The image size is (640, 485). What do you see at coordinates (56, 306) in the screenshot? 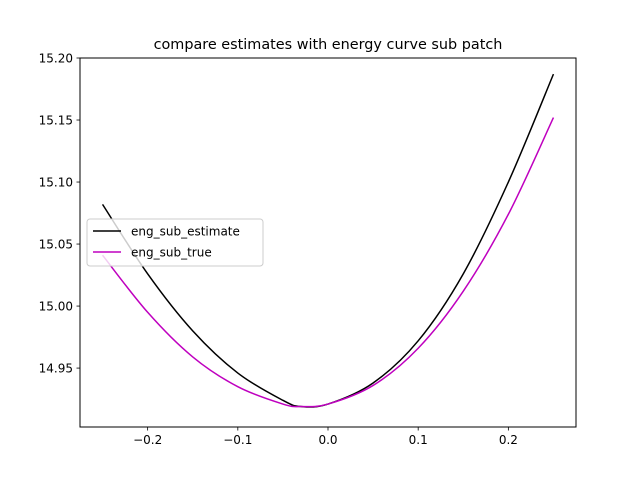
I see `y-tick-label: 15.00` at bounding box center [56, 306].